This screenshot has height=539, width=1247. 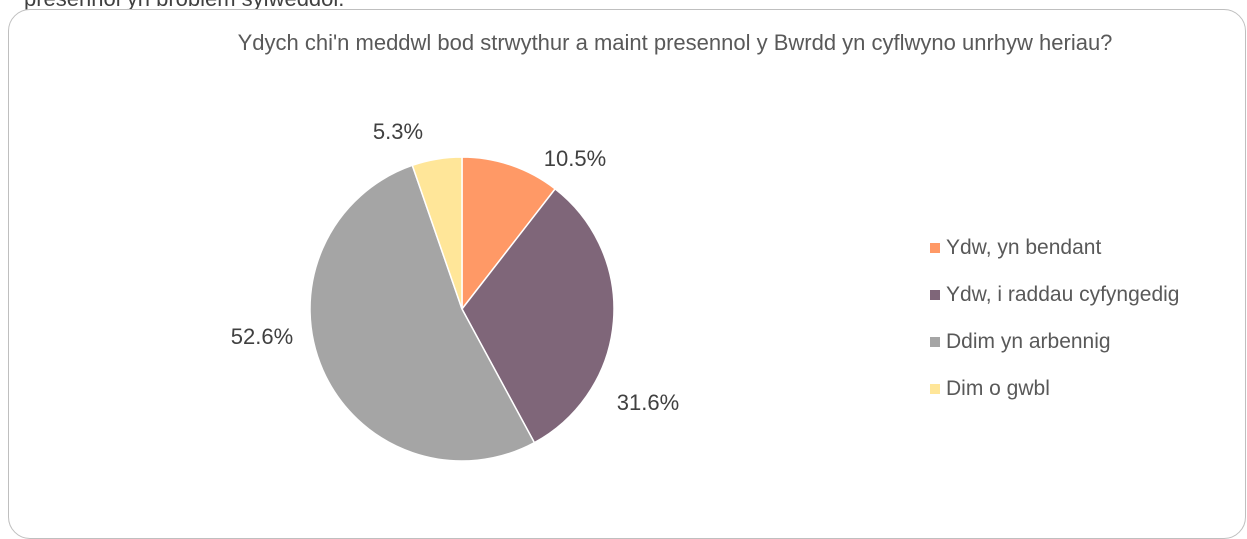 I want to click on legend-item-1: Ydw, i raddau cyfyngedig, so click(x=1054, y=294).